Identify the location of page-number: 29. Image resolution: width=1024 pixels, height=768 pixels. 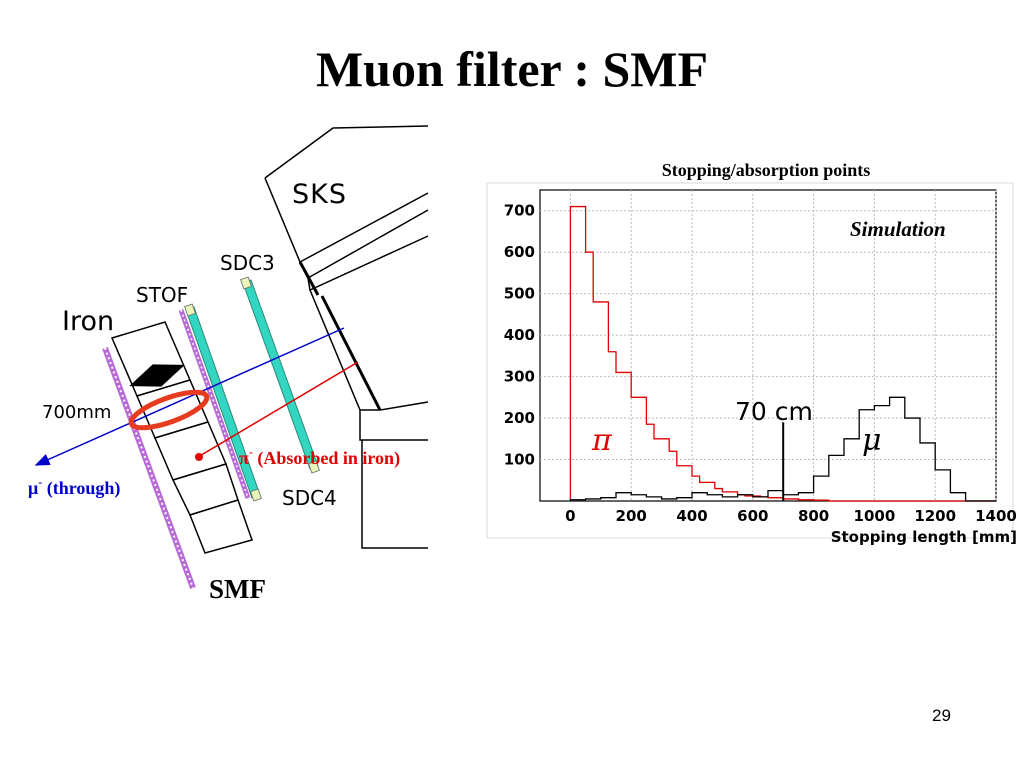
(941, 715).